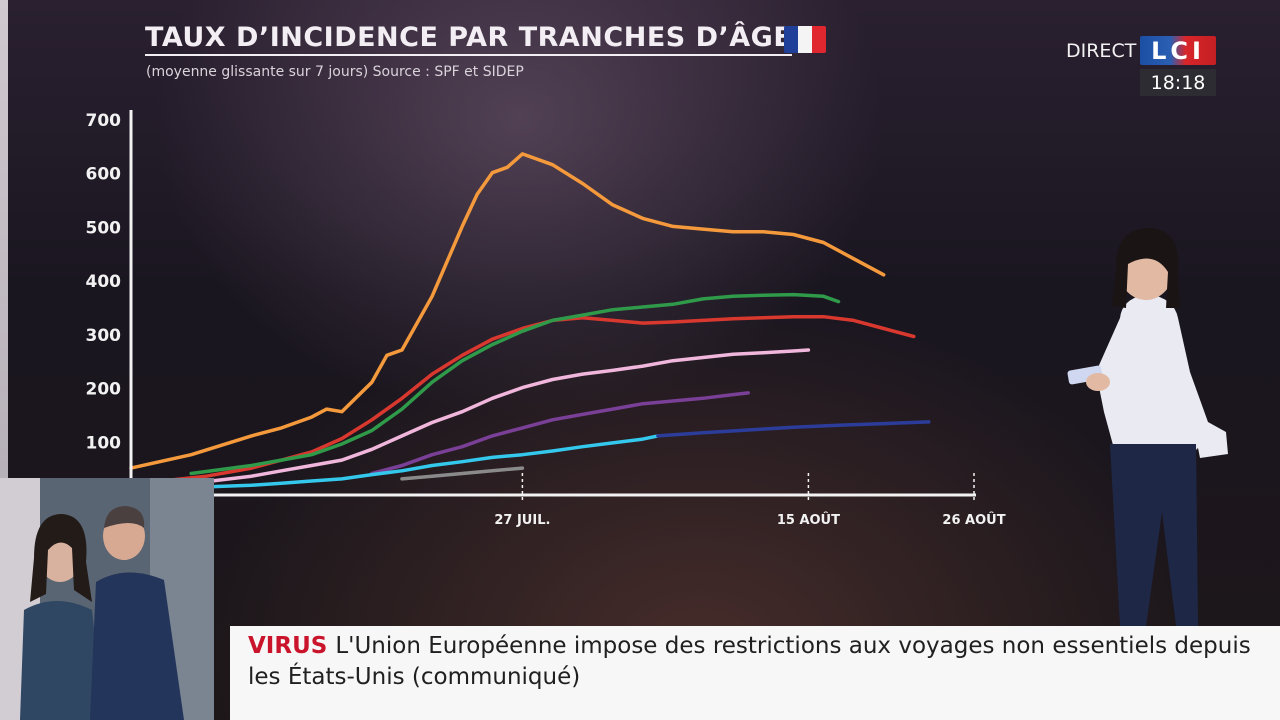 The height and width of the screenshot is (720, 1280). What do you see at coordinates (104, 390) in the screenshot?
I see `y-tick-label-2: 200` at bounding box center [104, 390].